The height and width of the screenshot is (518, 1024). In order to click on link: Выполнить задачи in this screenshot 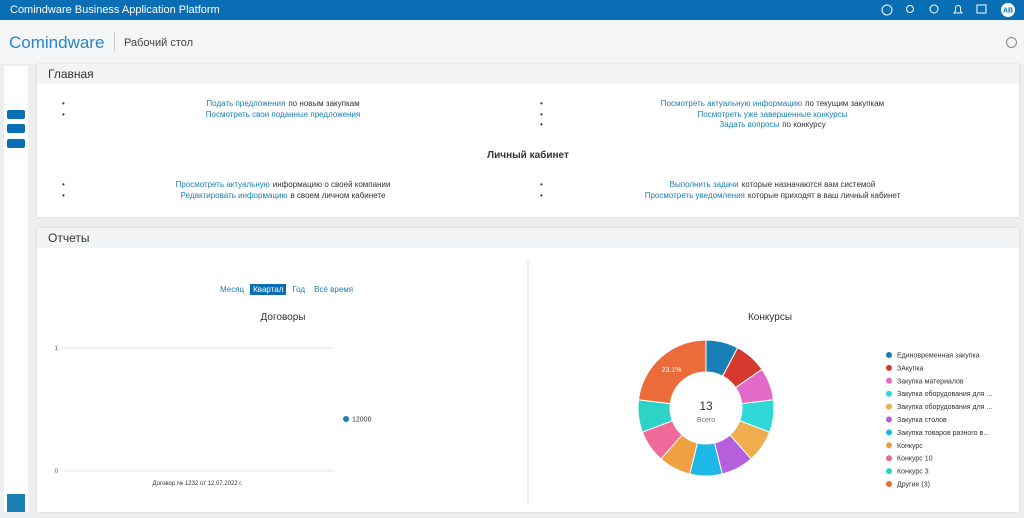, I will do `click(704, 184)`.